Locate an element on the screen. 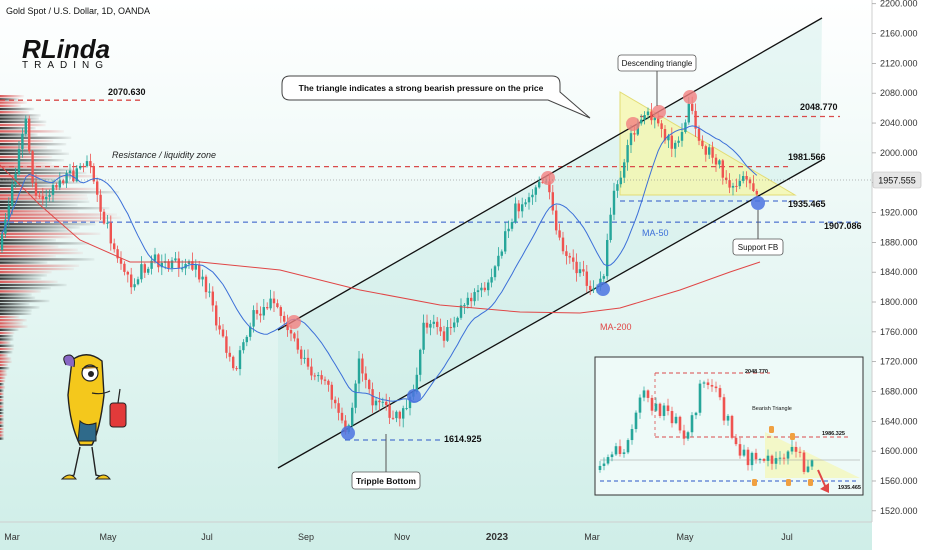  current-price-box is located at coordinates (897, 180).